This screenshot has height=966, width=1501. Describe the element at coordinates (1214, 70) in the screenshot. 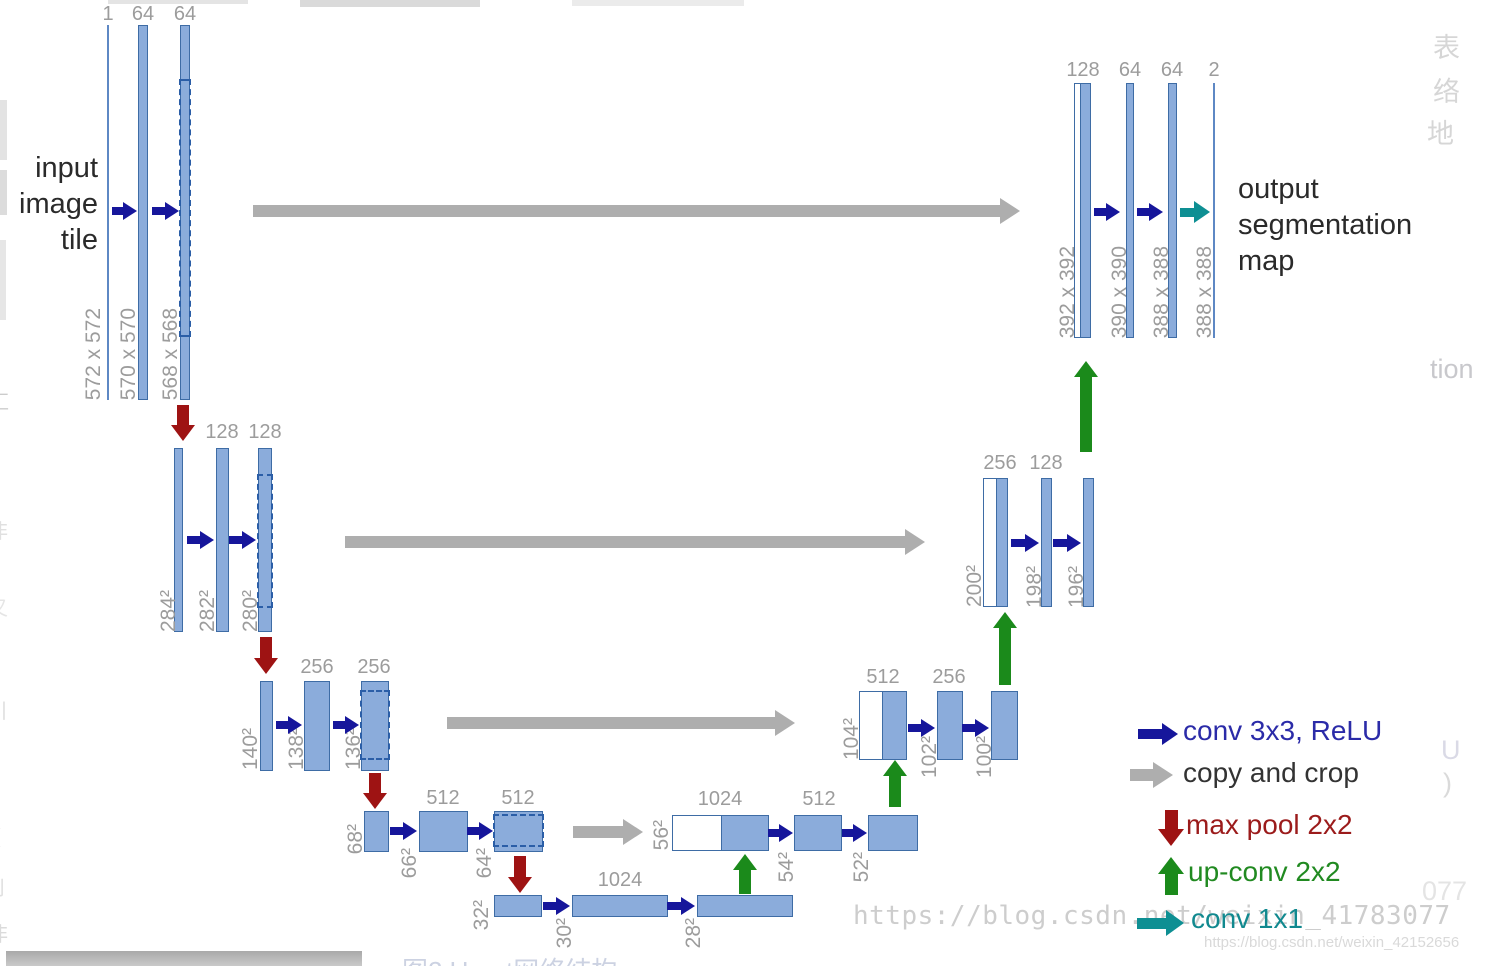

I see `channel-label: 2` at that location.